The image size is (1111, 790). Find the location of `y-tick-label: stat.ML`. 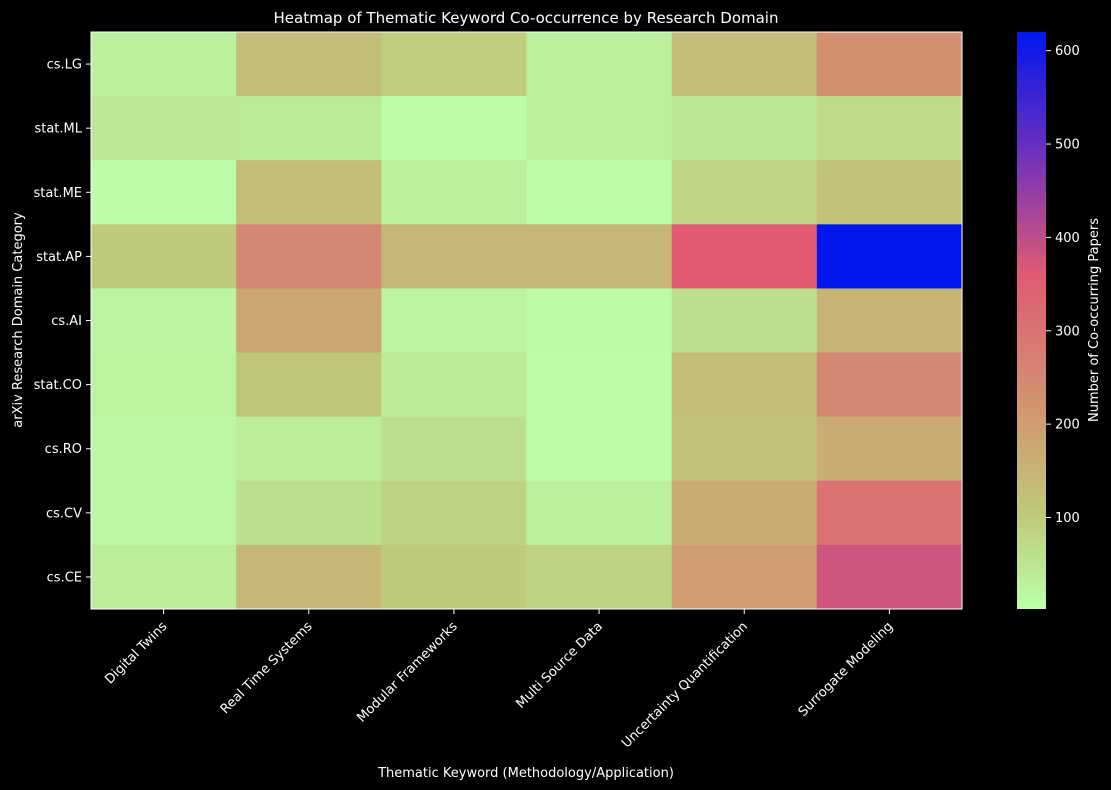

y-tick-label: stat.ML is located at coordinates (58, 129).